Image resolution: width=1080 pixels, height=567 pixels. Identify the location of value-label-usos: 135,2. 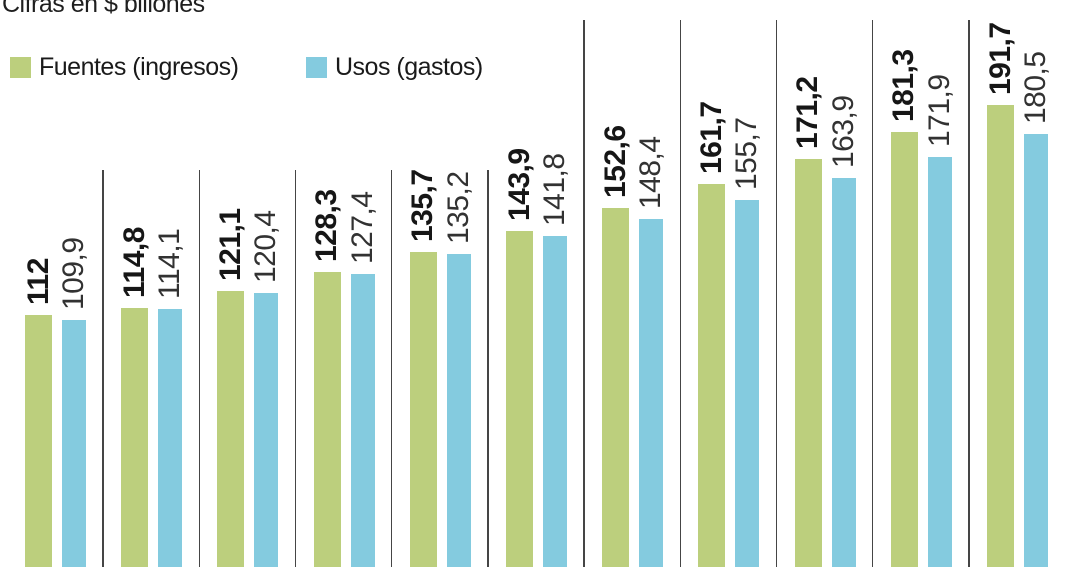
(458, 207).